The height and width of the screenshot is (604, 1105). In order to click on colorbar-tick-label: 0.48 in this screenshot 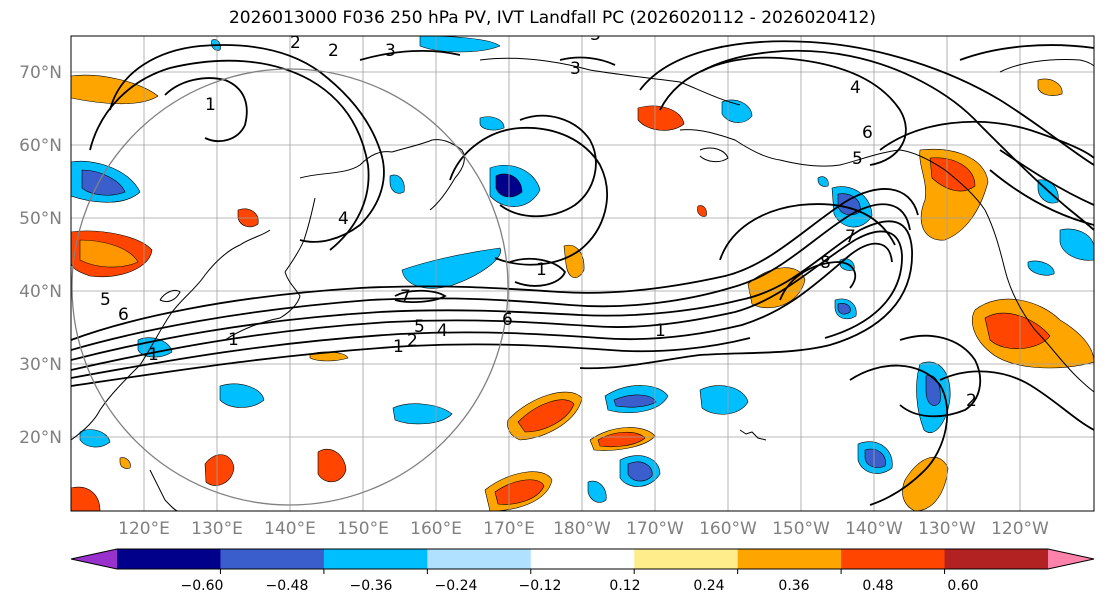, I will do `click(877, 586)`.